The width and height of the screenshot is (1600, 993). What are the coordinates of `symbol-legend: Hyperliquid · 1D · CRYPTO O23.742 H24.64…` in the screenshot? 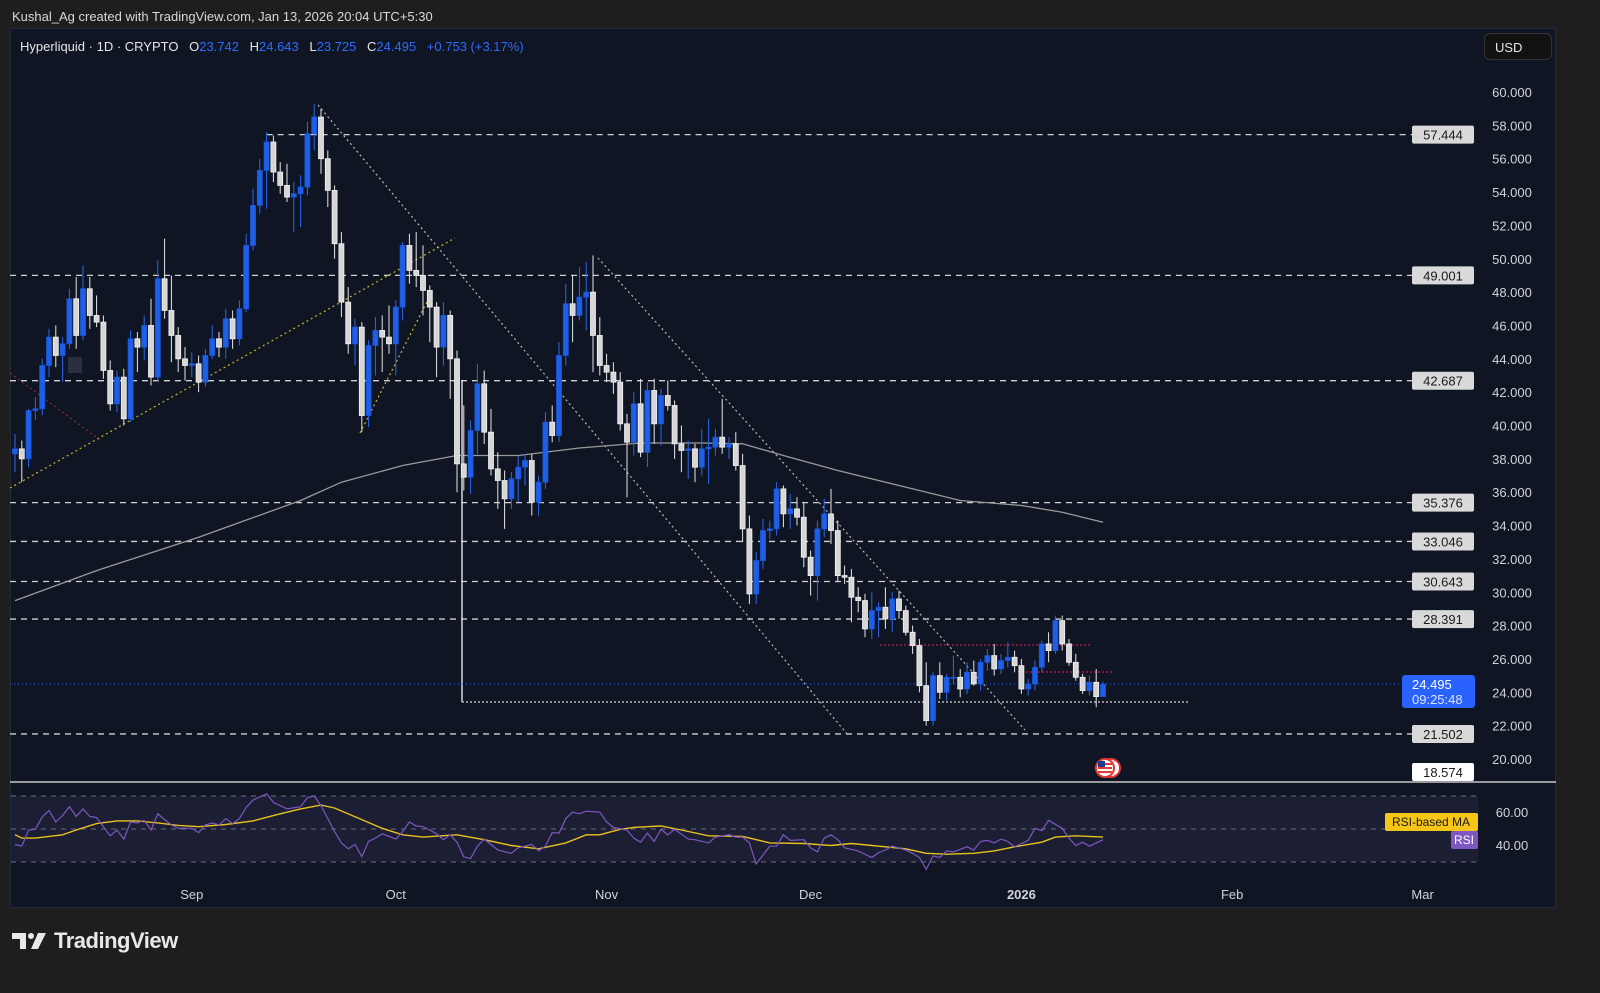 It's located at (272, 46).